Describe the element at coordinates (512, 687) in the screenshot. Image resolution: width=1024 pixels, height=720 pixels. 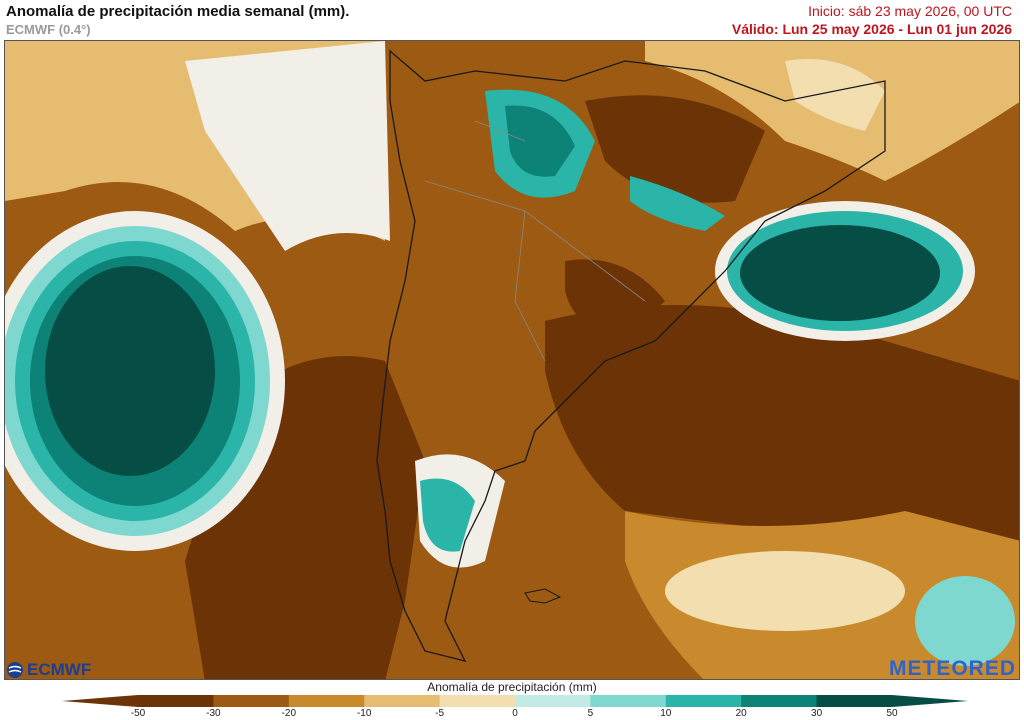
I see `legend-title: Anomalía de precipitación (mm)` at that location.